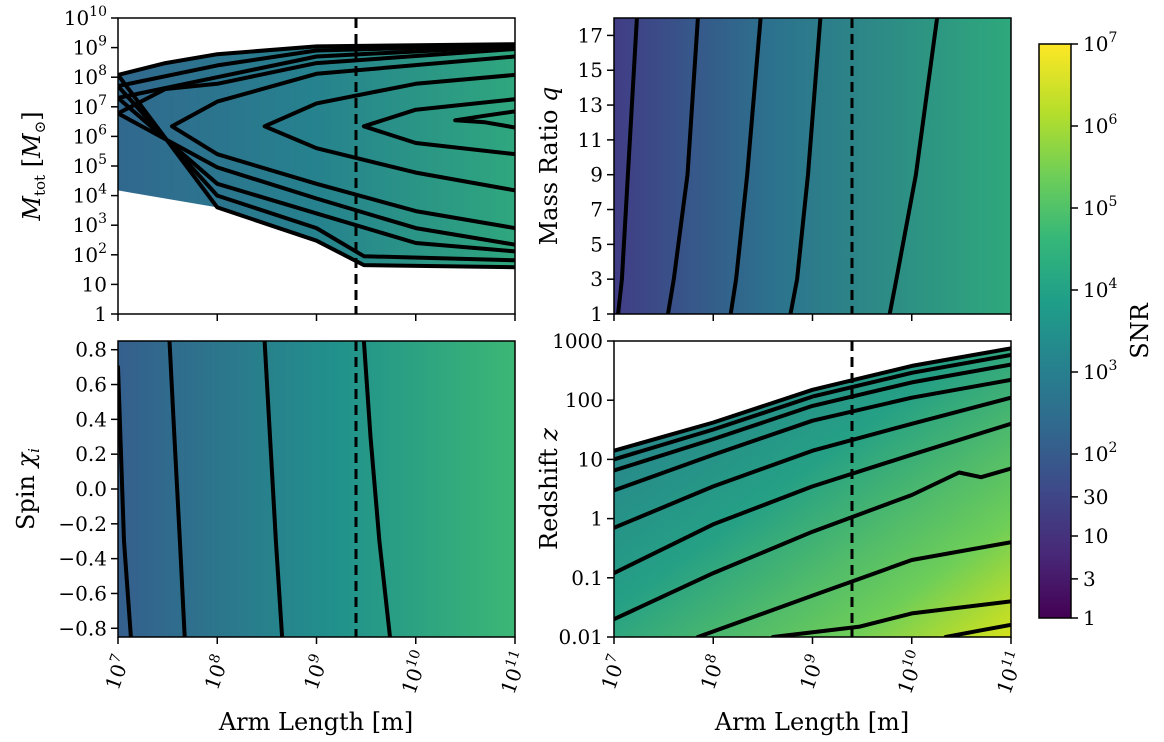 The width and height of the screenshot is (1164, 742). I want to click on xlabel-left: Arm Length [m], so click(315, 722).